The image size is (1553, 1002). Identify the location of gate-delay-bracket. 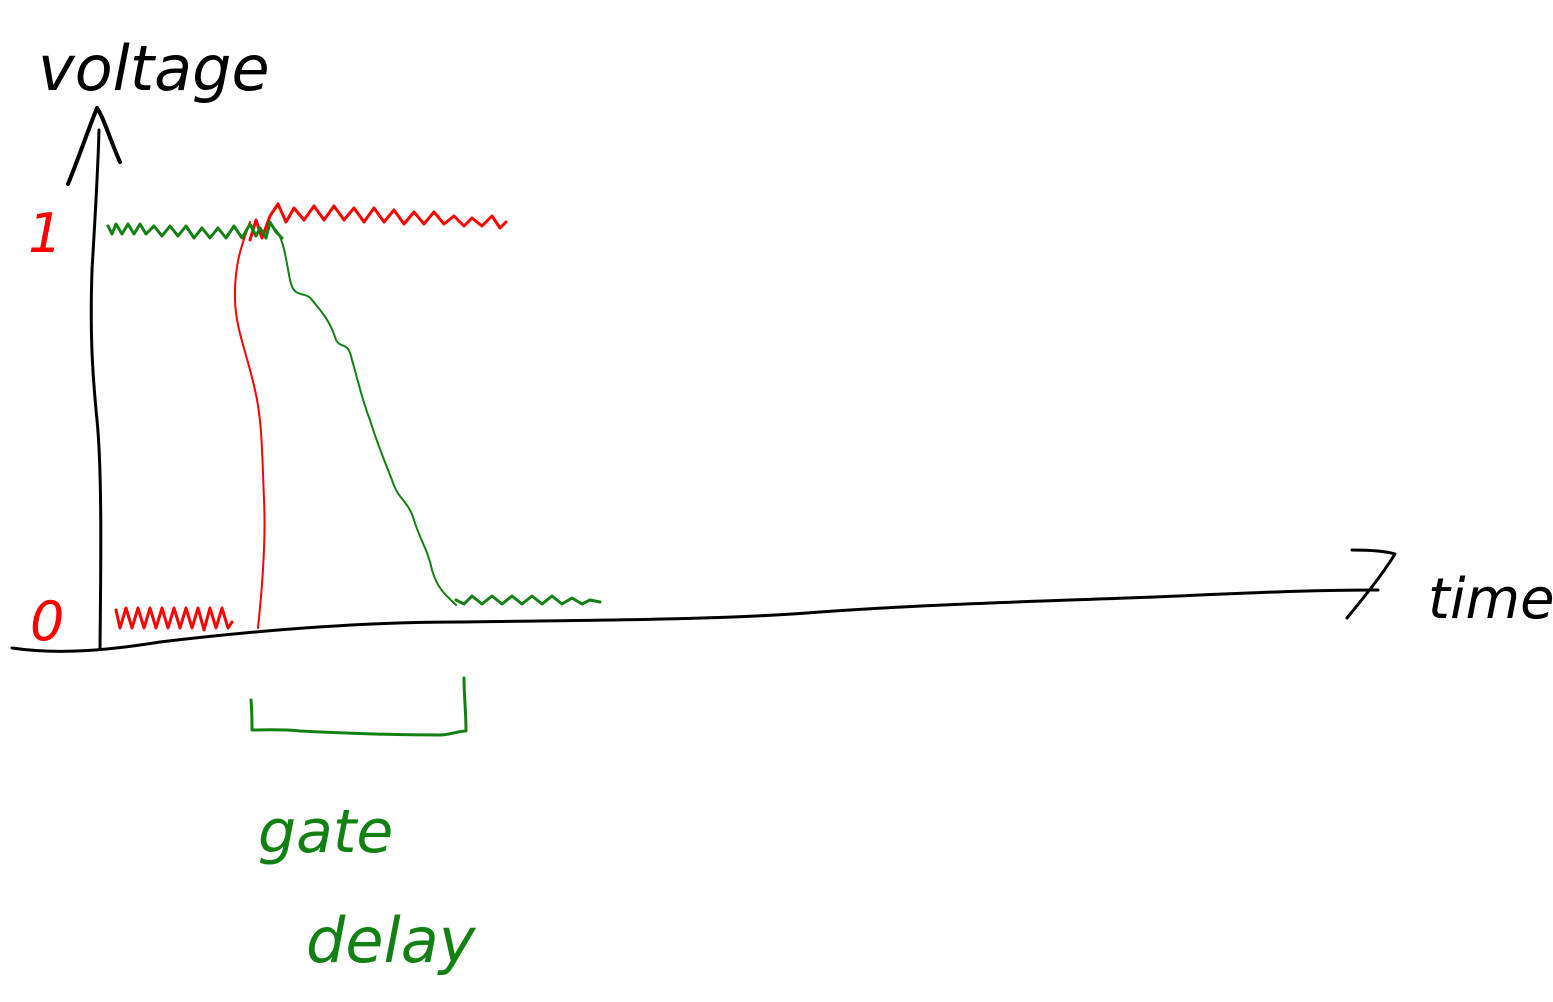
(358, 706).